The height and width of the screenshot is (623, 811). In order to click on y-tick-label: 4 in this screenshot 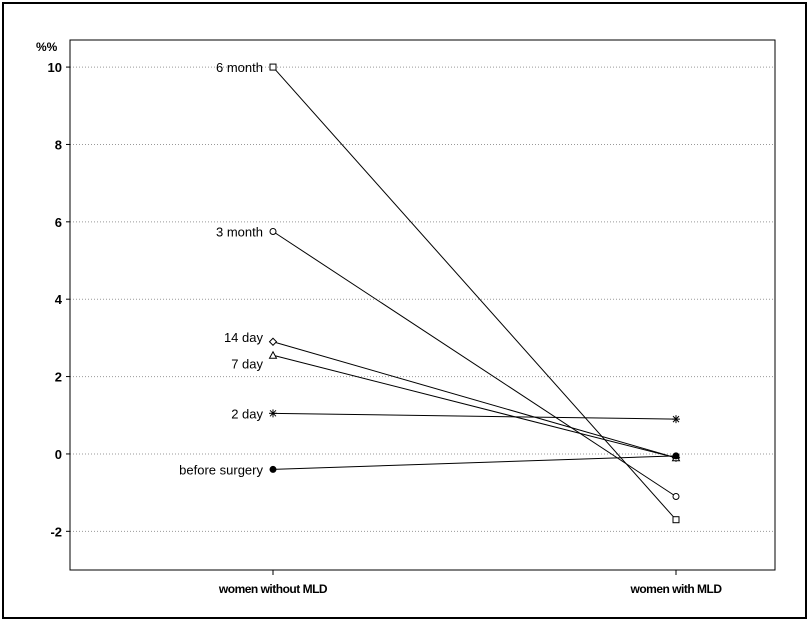, I will do `click(59, 299)`.